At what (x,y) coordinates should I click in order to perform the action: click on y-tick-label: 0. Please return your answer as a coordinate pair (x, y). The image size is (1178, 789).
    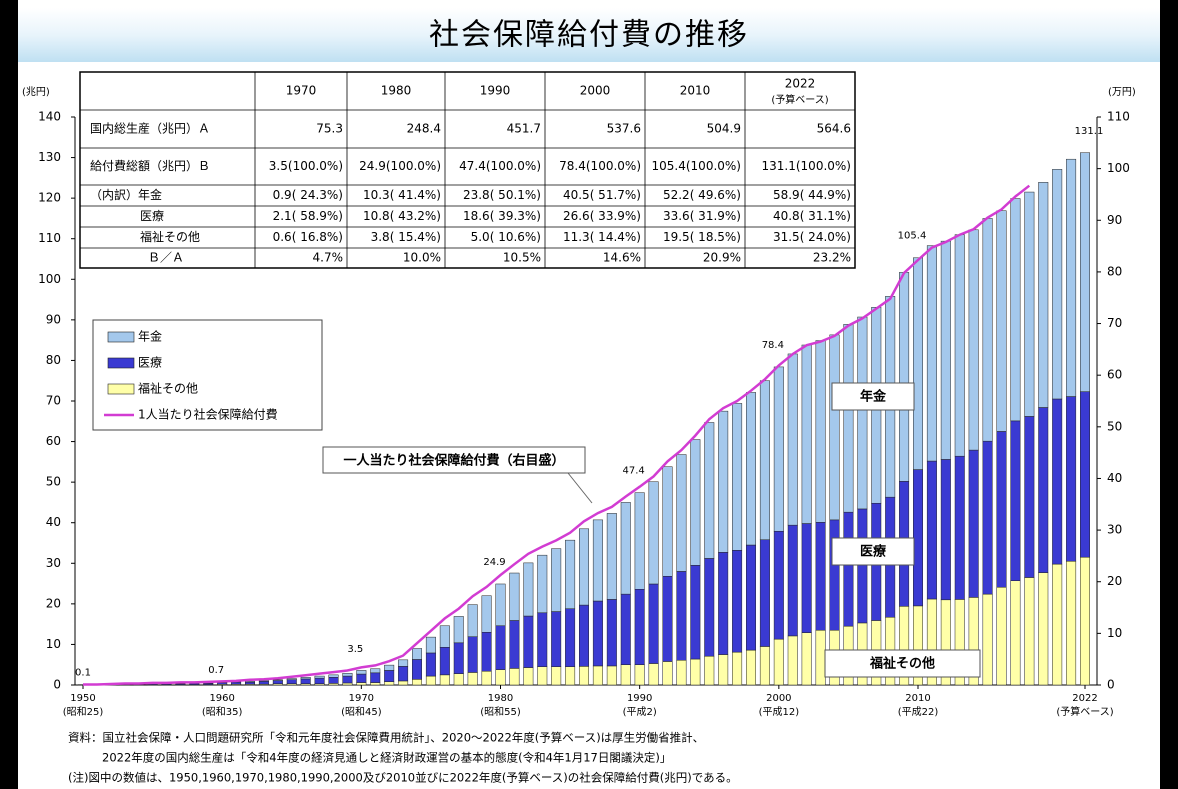
    Looking at the image, I should click on (57, 685).